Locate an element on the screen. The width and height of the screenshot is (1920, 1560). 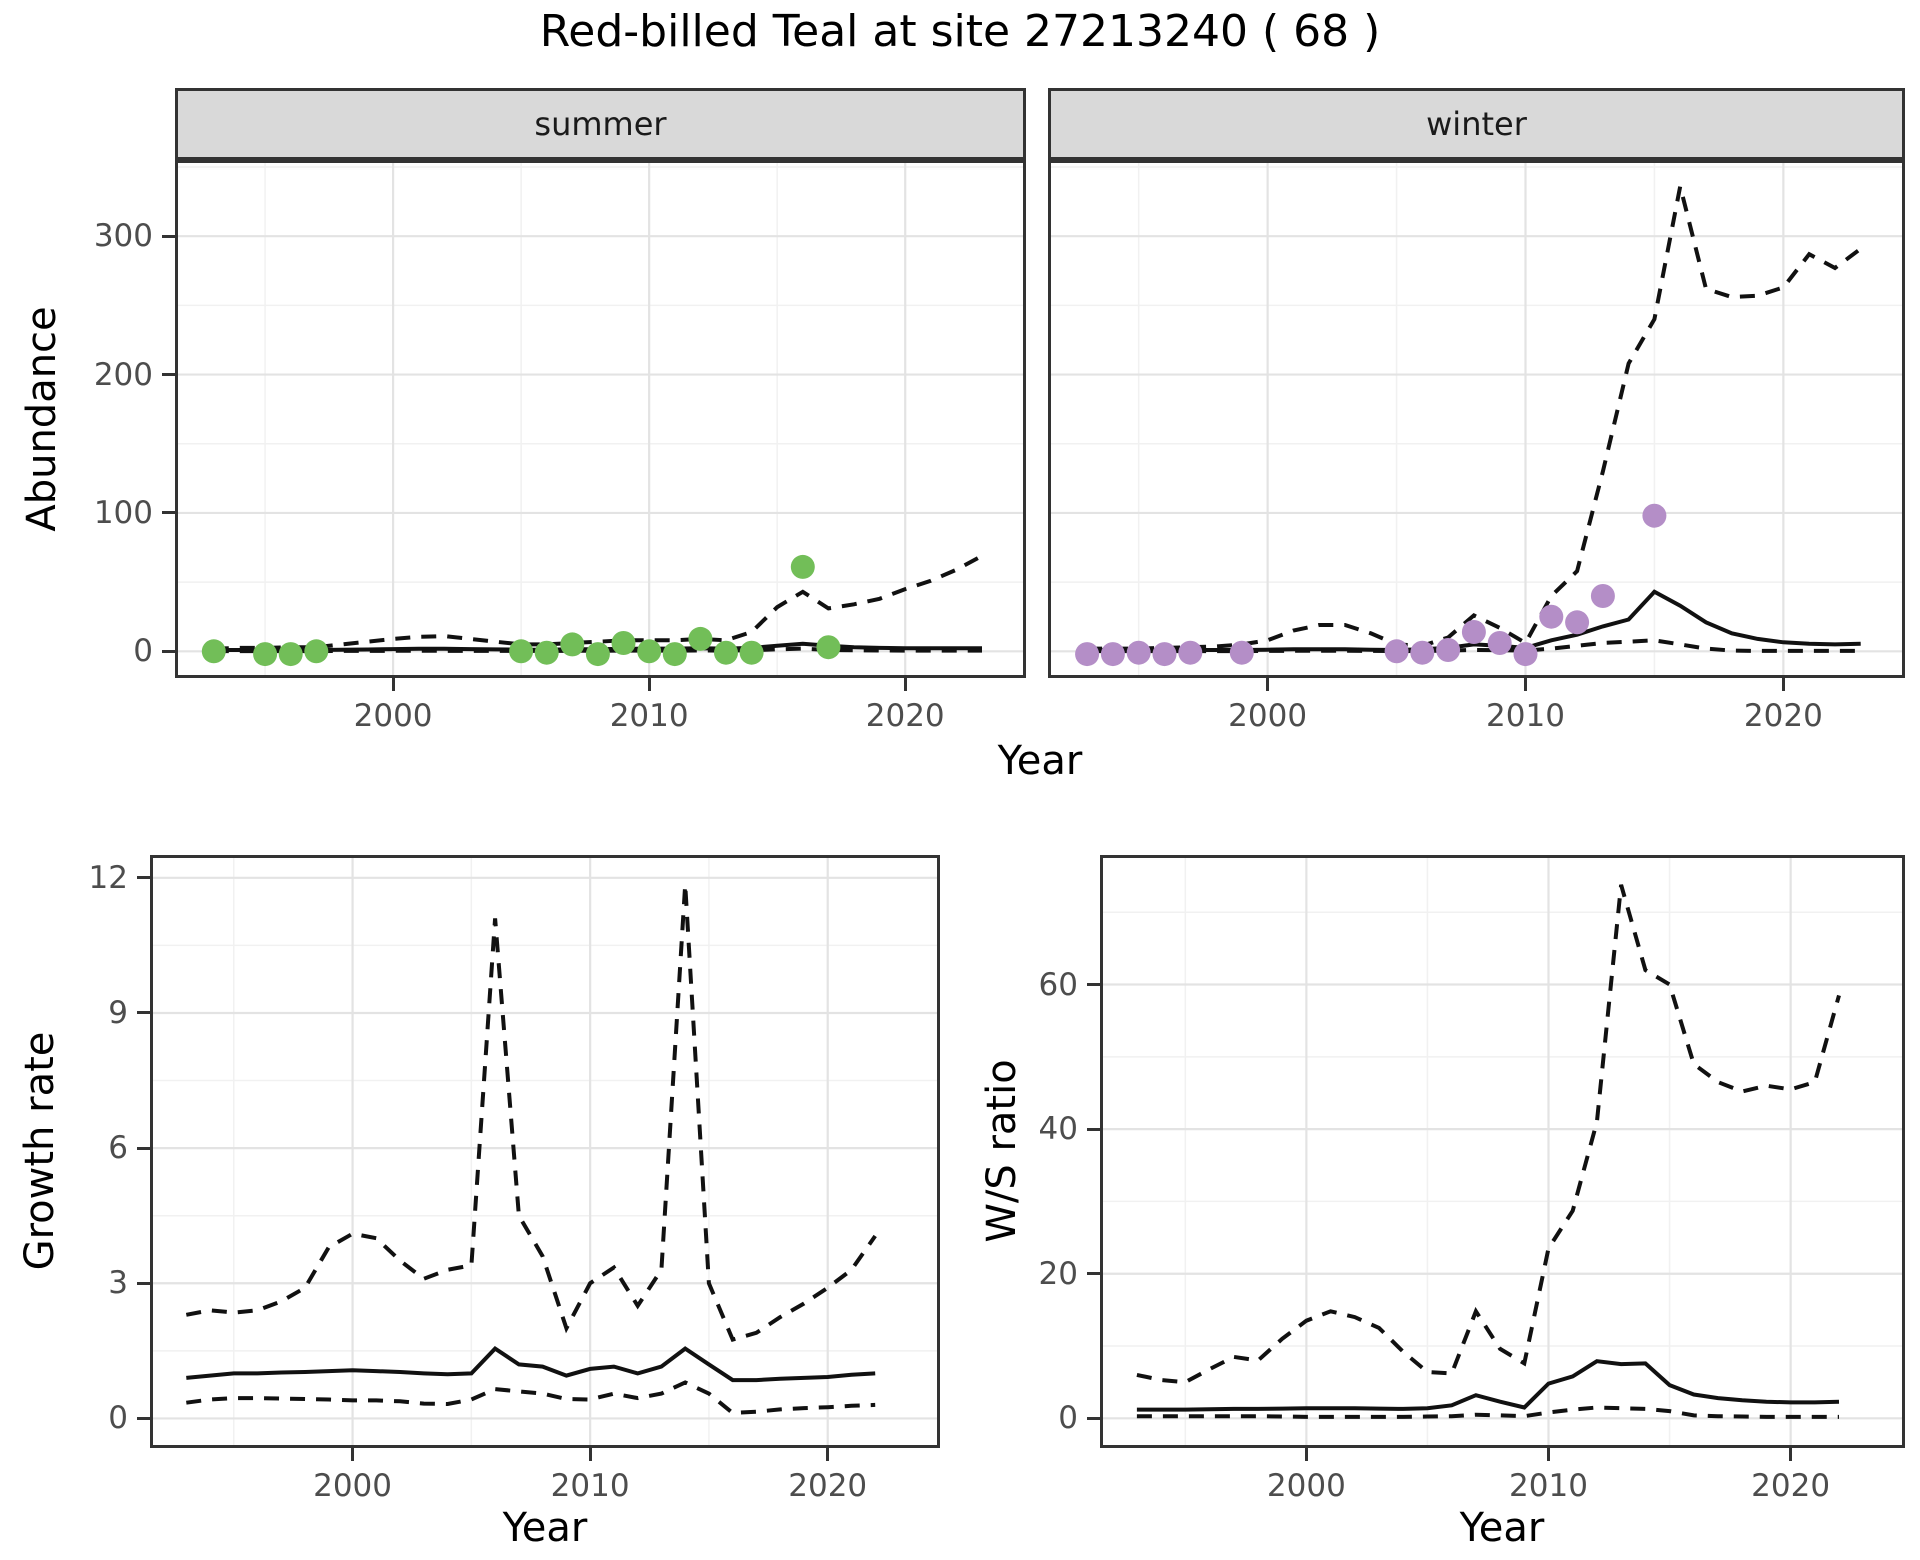
summer-plot-svg is located at coordinates (600, 419).